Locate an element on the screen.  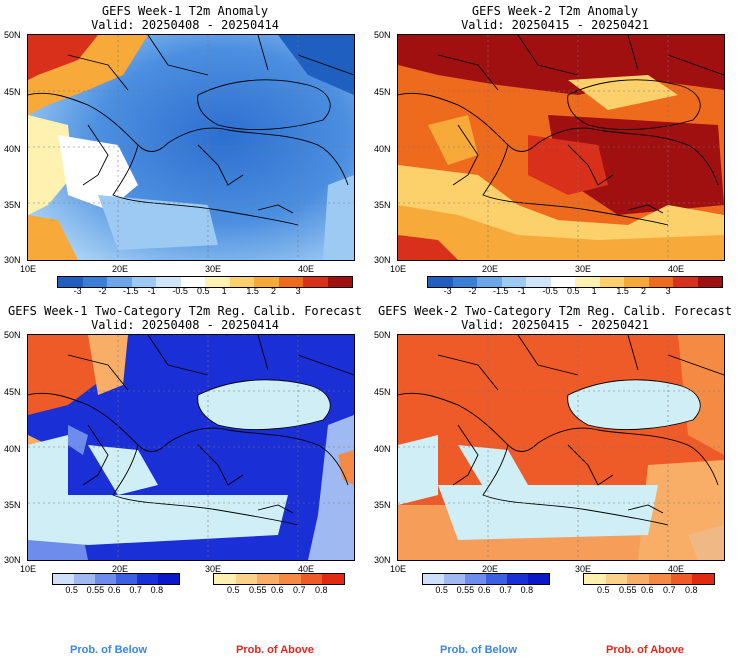
probability-map-svg is located at coordinates (191, 447).